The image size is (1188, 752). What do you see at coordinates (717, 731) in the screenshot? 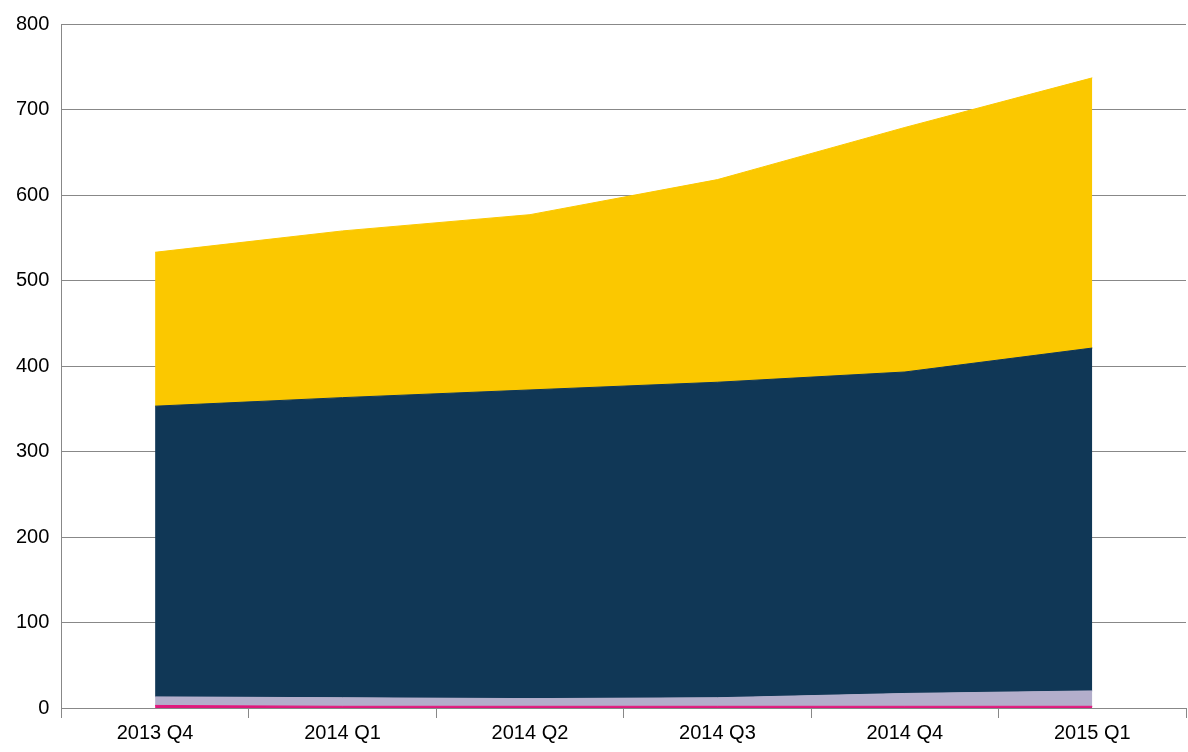
I see `x-tick-label: 2014 Q3` at bounding box center [717, 731].